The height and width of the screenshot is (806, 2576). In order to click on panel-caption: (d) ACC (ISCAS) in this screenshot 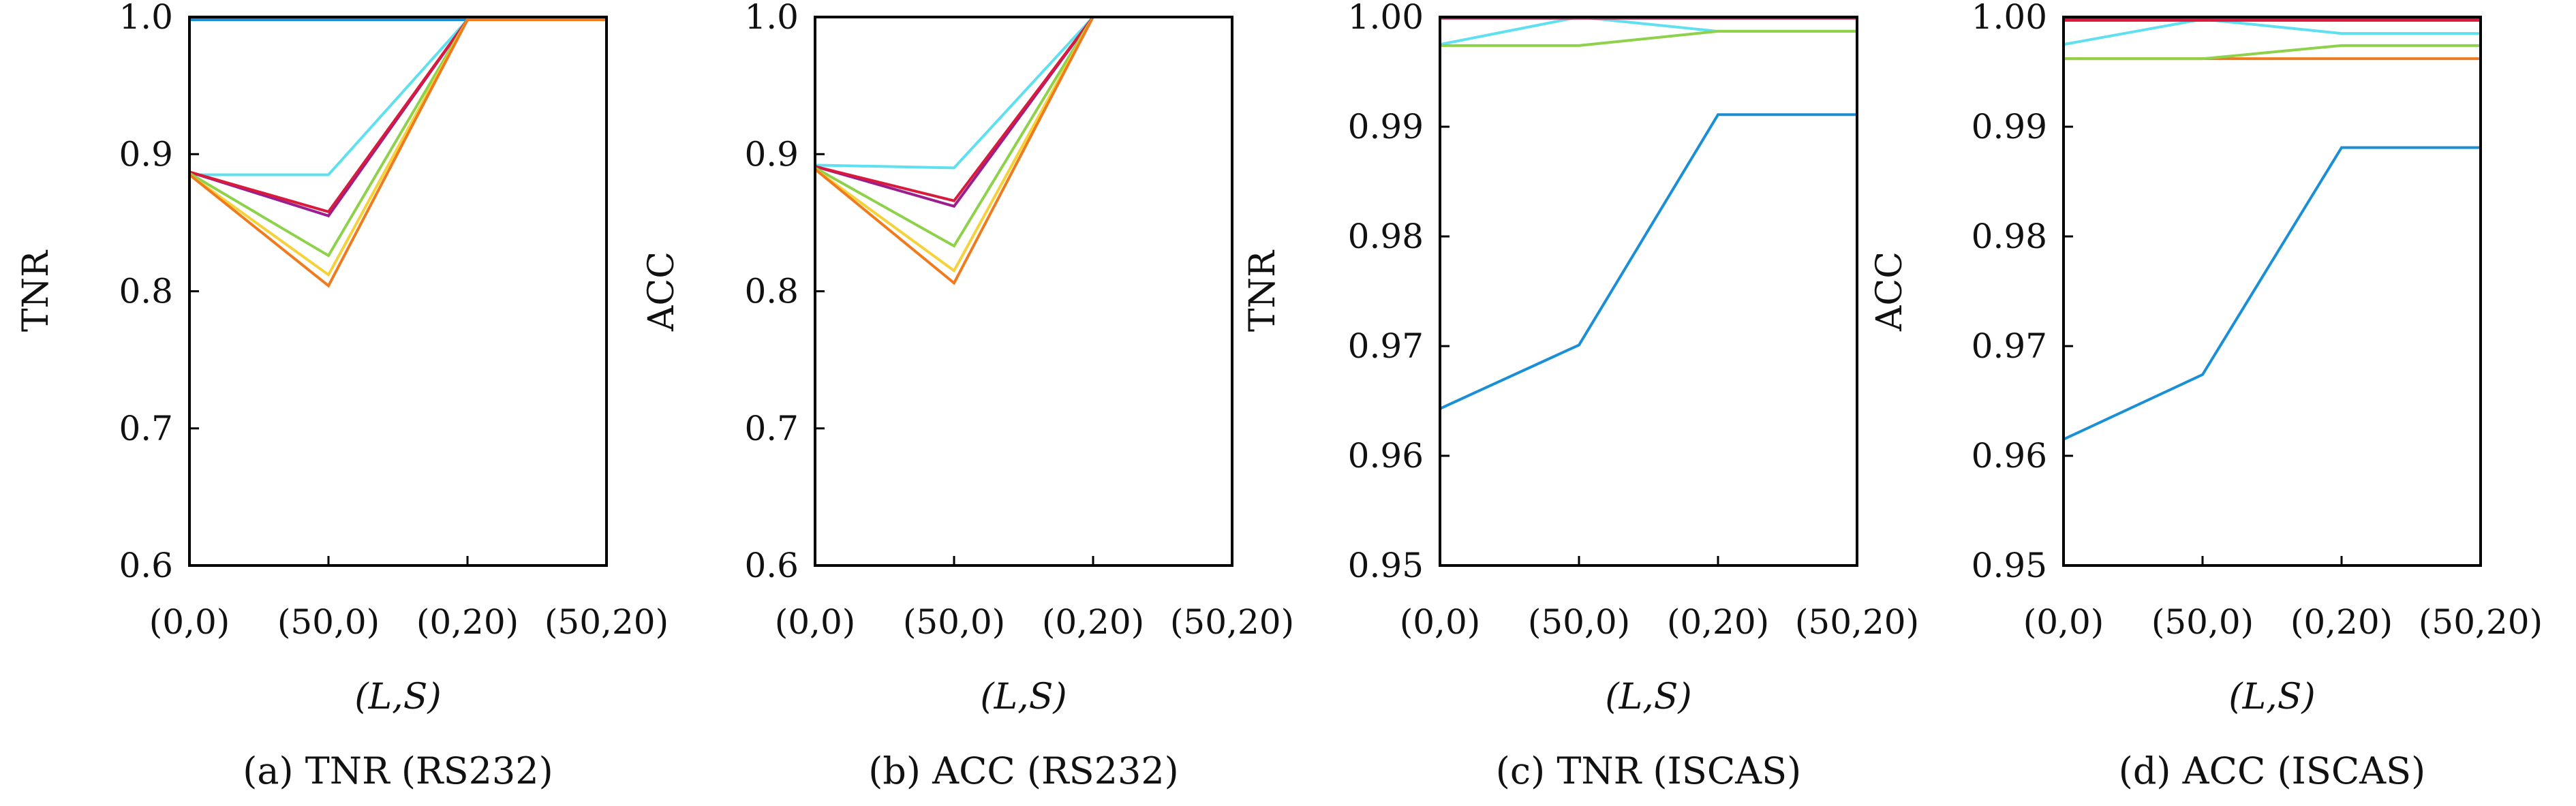, I will do `click(2272, 771)`.